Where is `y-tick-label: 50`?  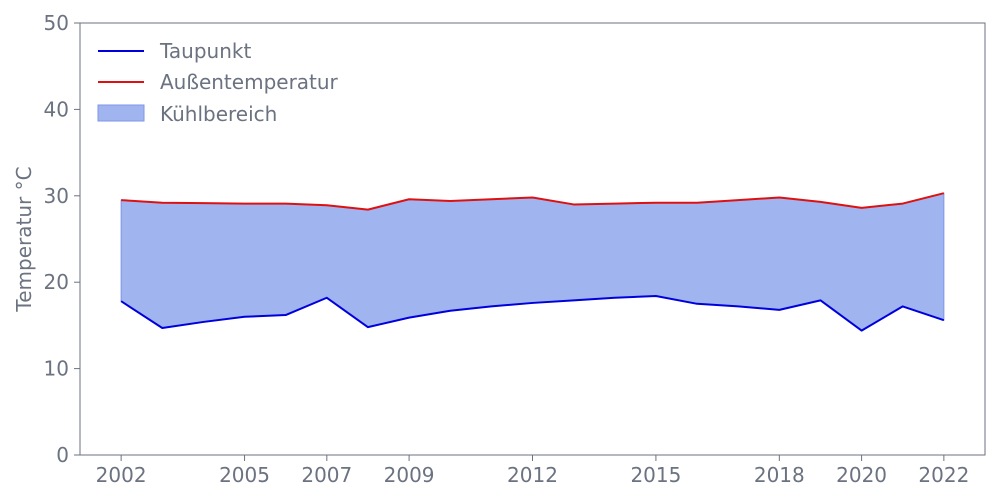
y-tick-label: 50 is located at coordinates (56, 23).